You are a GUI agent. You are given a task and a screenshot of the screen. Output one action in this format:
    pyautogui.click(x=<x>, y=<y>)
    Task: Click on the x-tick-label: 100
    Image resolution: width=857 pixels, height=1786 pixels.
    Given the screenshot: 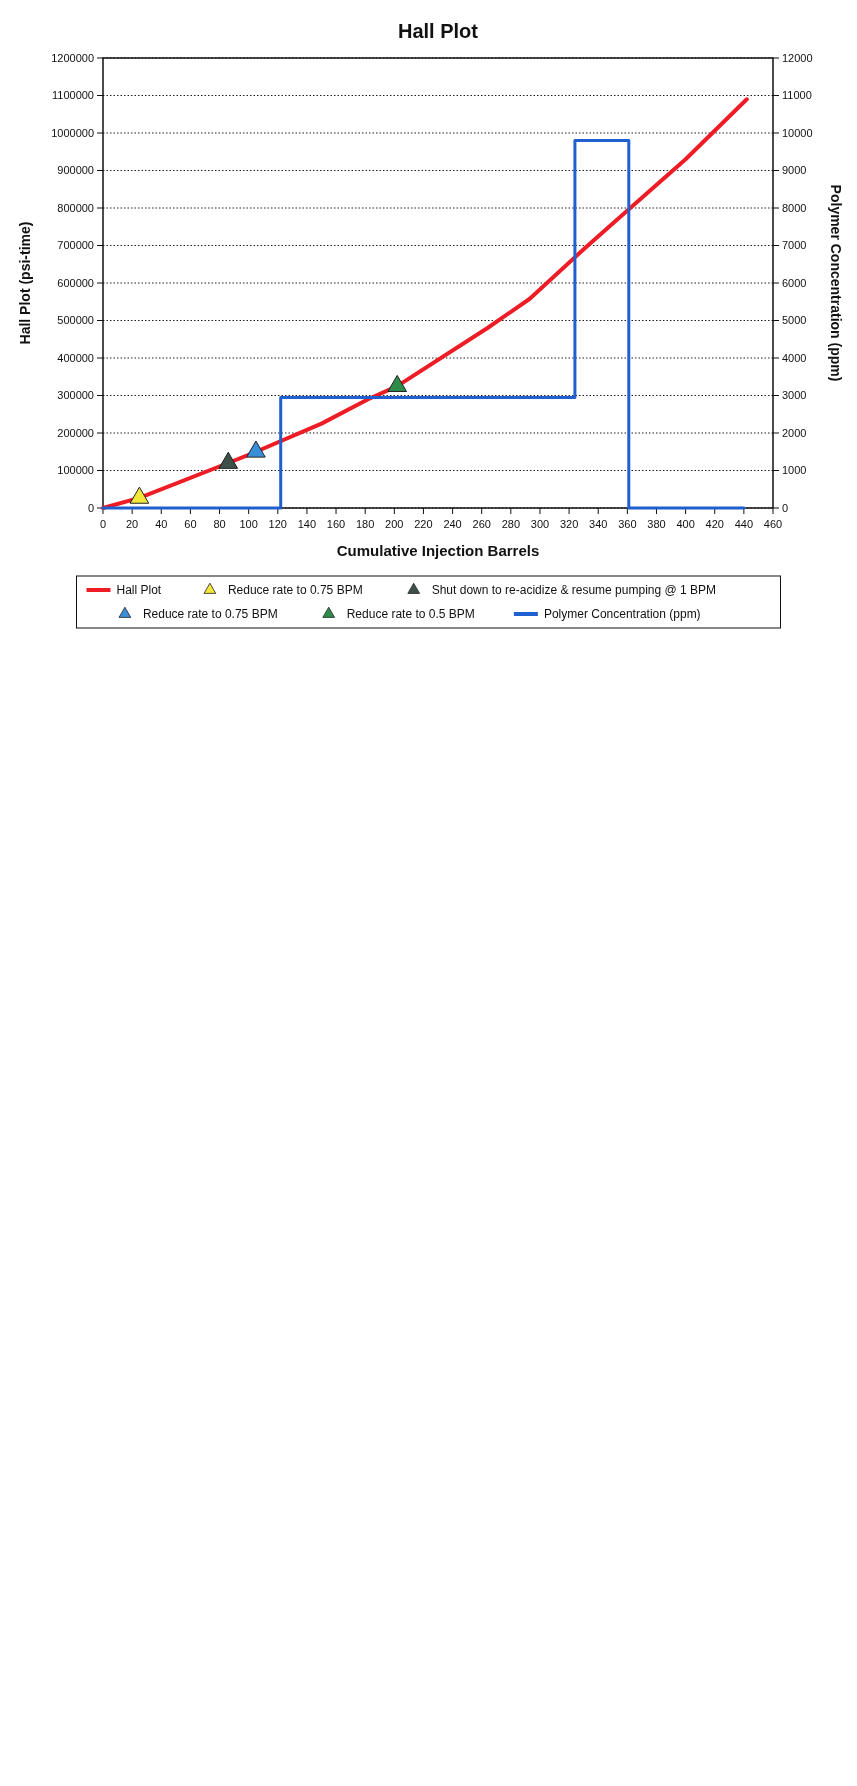 What is the action you would take?
    pyautogui.click(x=248, y=524)
    